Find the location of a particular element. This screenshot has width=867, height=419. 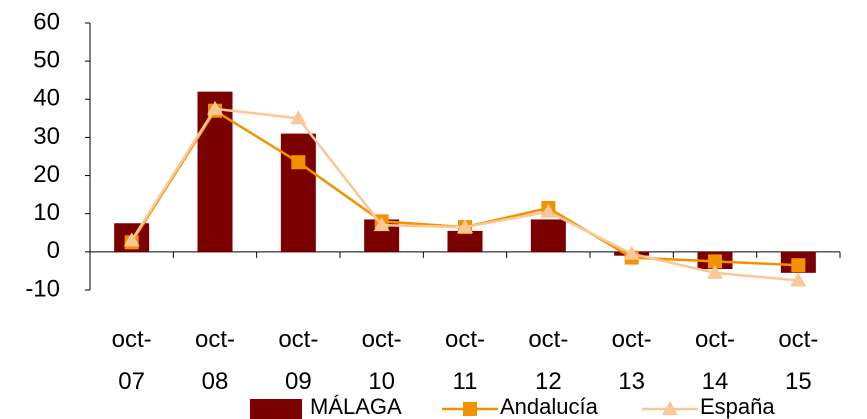

y-tick-label: 30 is located at coordinates (46, 136).